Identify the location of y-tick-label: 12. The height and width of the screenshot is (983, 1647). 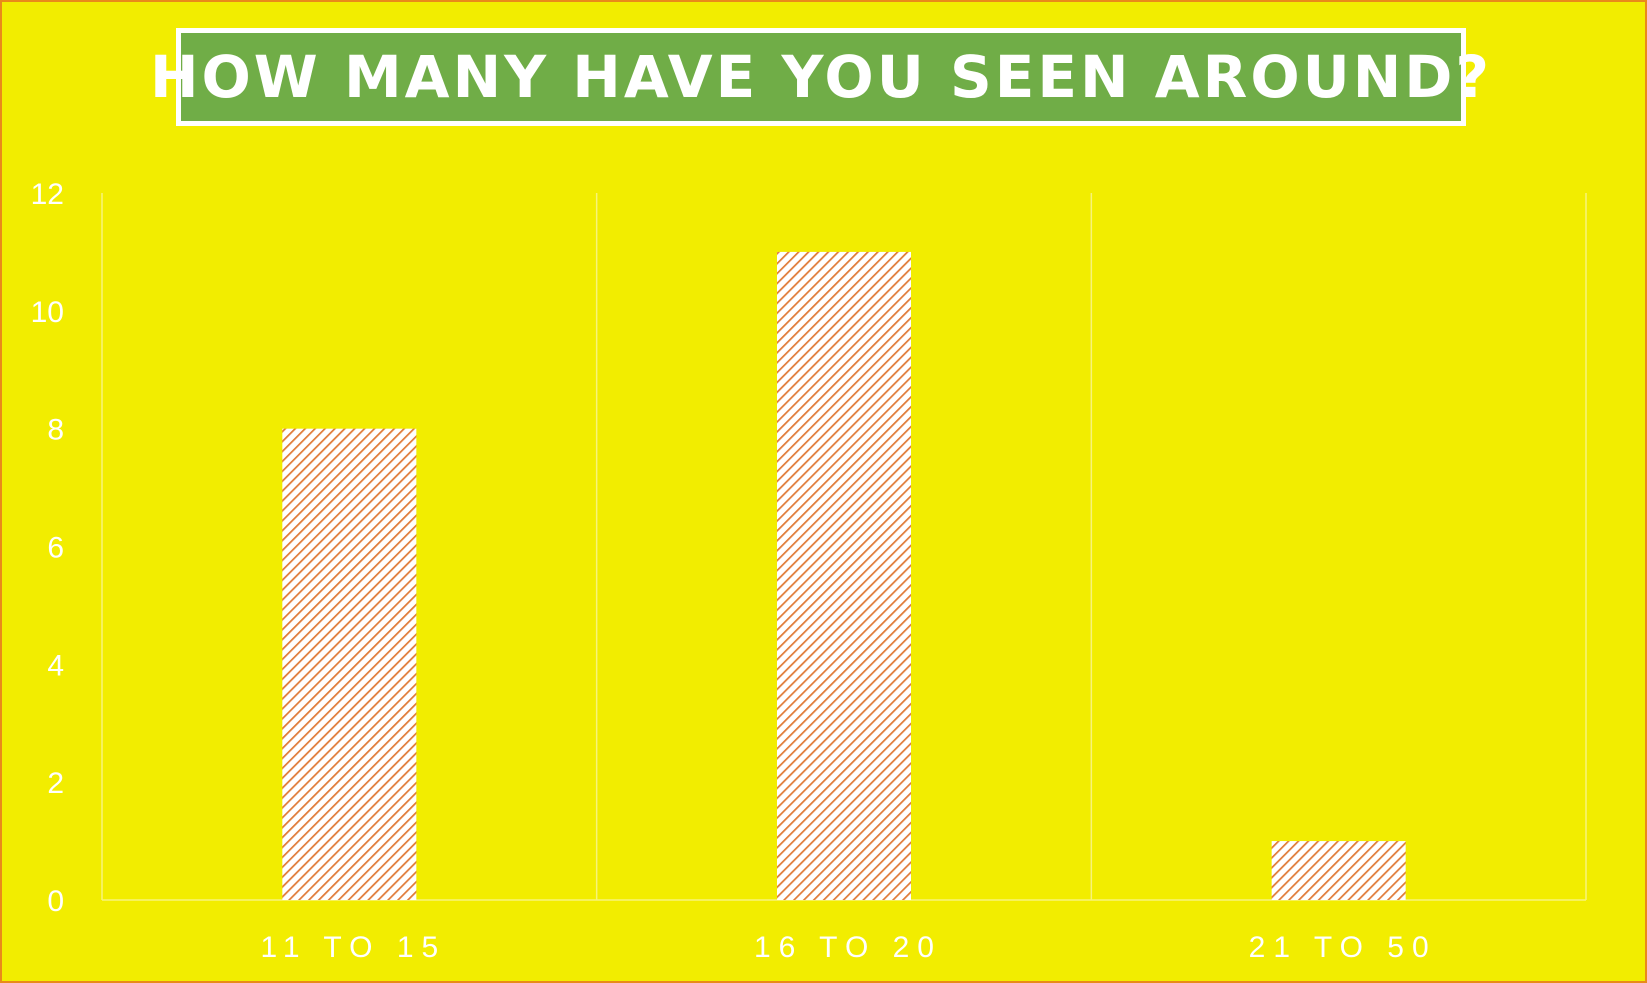
(47, 194).